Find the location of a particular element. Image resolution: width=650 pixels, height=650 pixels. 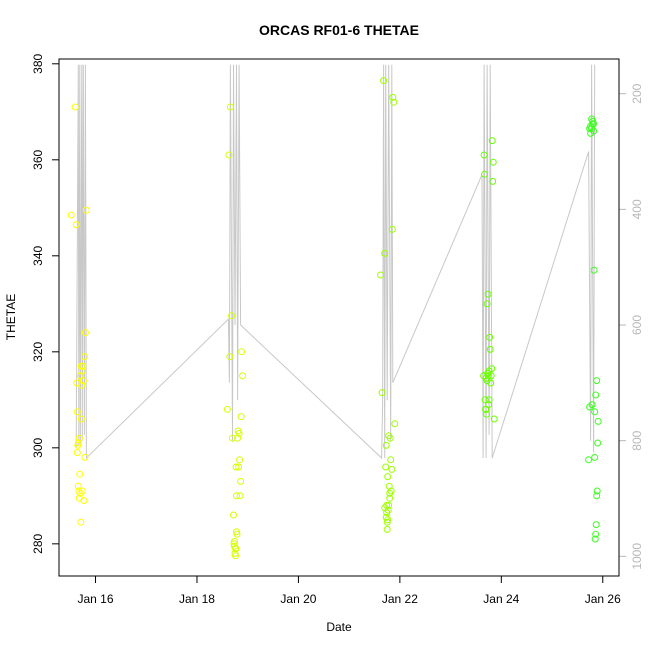

x-axis-label: Date is located at coordinates (339, 627).